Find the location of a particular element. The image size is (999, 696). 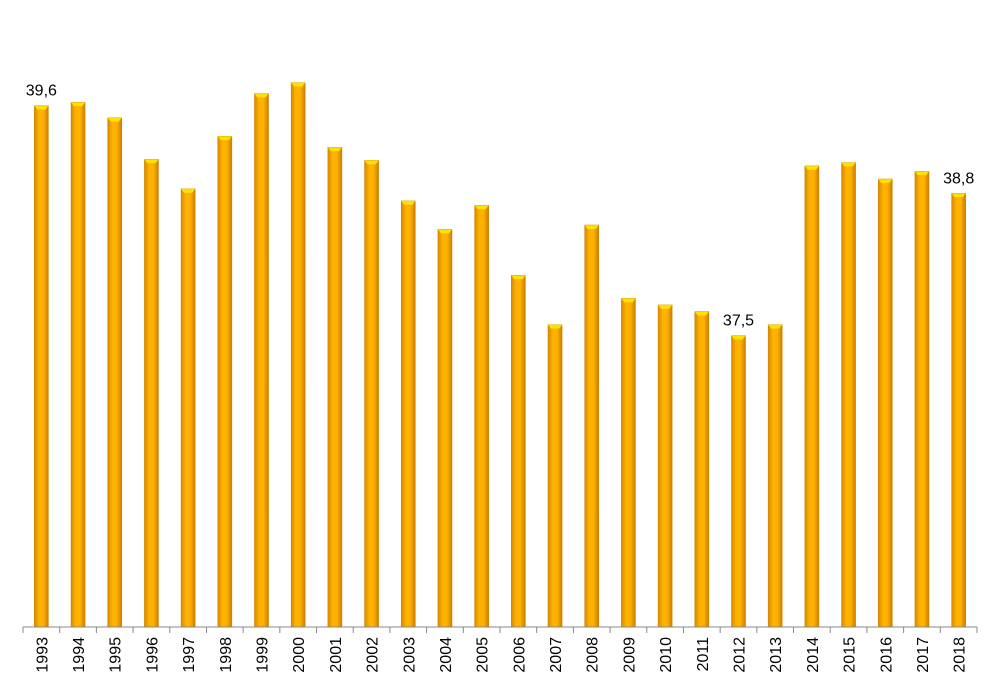

bar-1999 is located at coordinates (261, 360).